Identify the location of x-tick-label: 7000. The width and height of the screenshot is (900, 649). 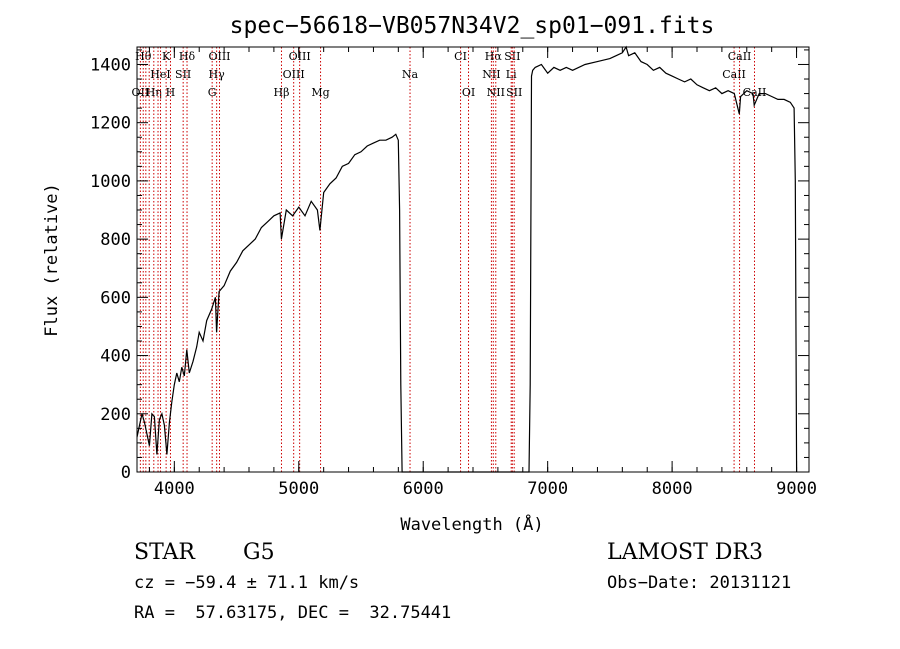
(547, 489).